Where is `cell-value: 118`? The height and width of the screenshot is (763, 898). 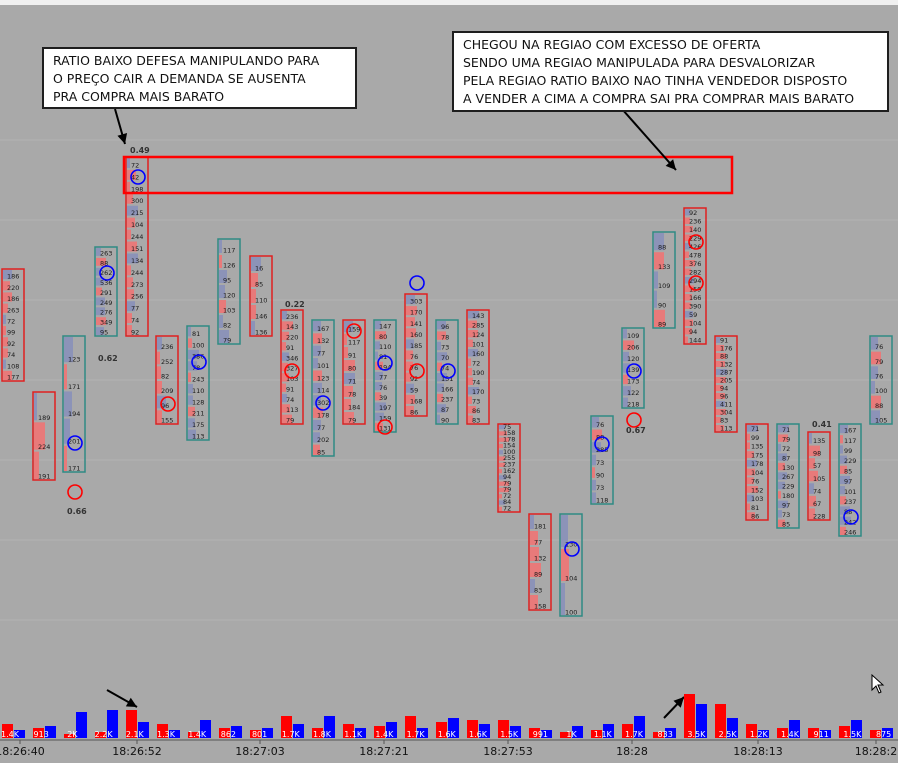
cell-value: 118 is located at coordinates (602, 501).